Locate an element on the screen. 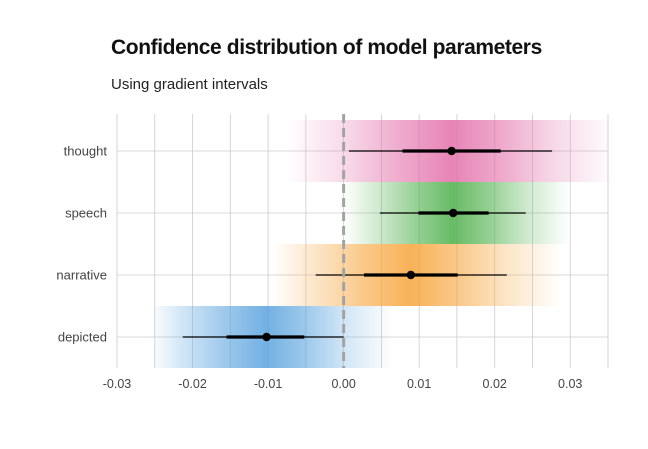 The image size is (648, 449). y-category-label: depicted is located at coordinates (82, 337).